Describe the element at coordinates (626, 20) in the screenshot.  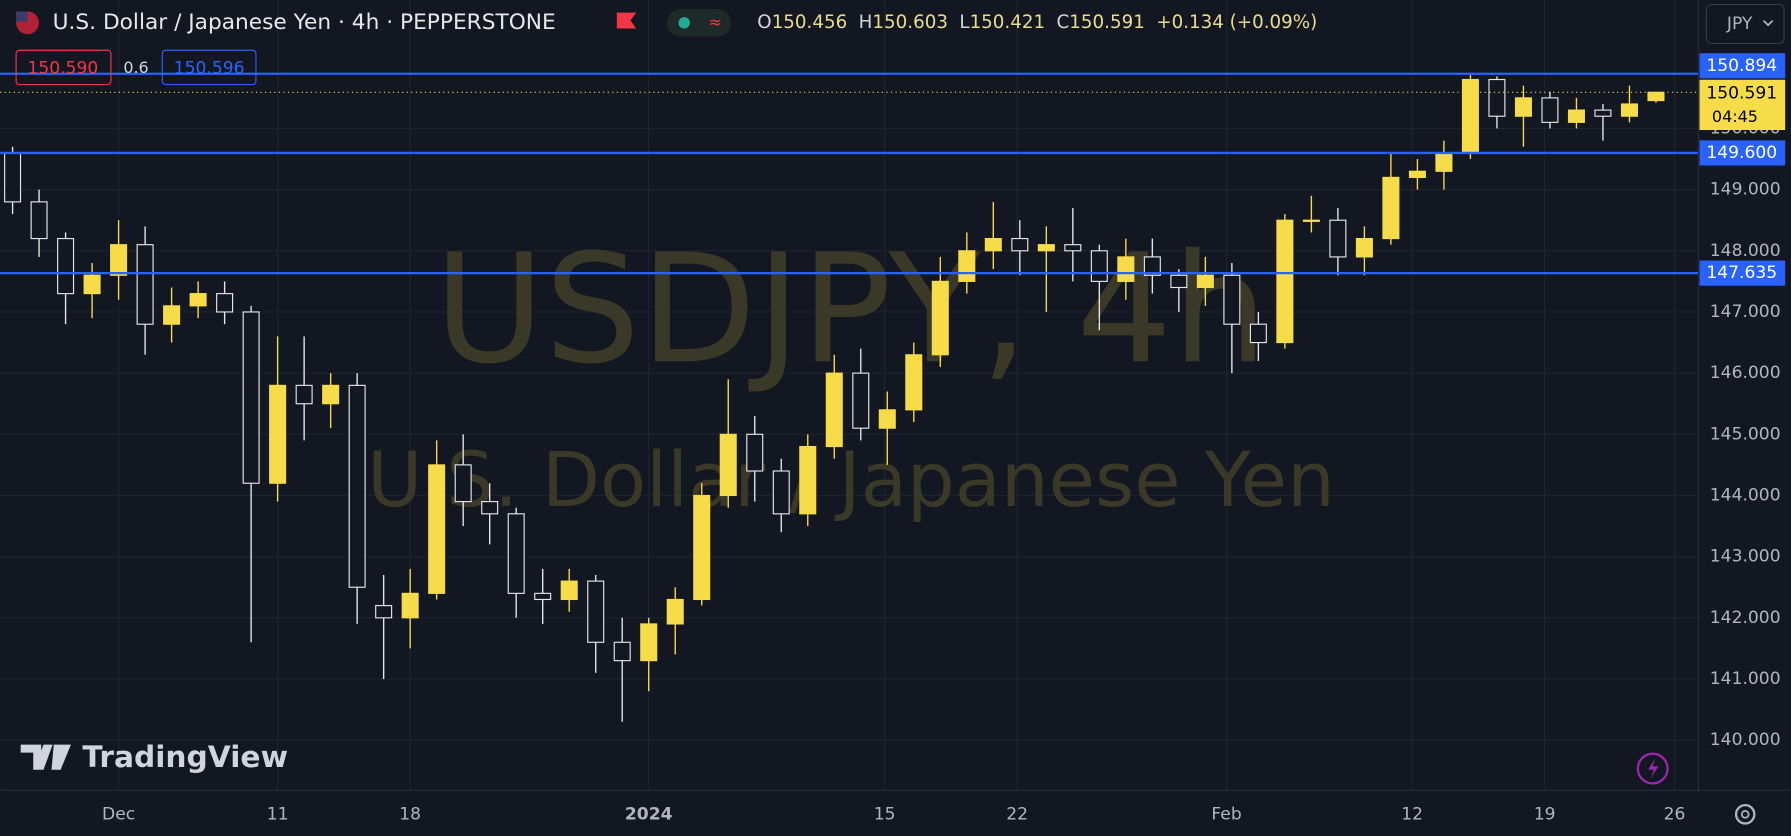
I see `flag-marker` at that location.